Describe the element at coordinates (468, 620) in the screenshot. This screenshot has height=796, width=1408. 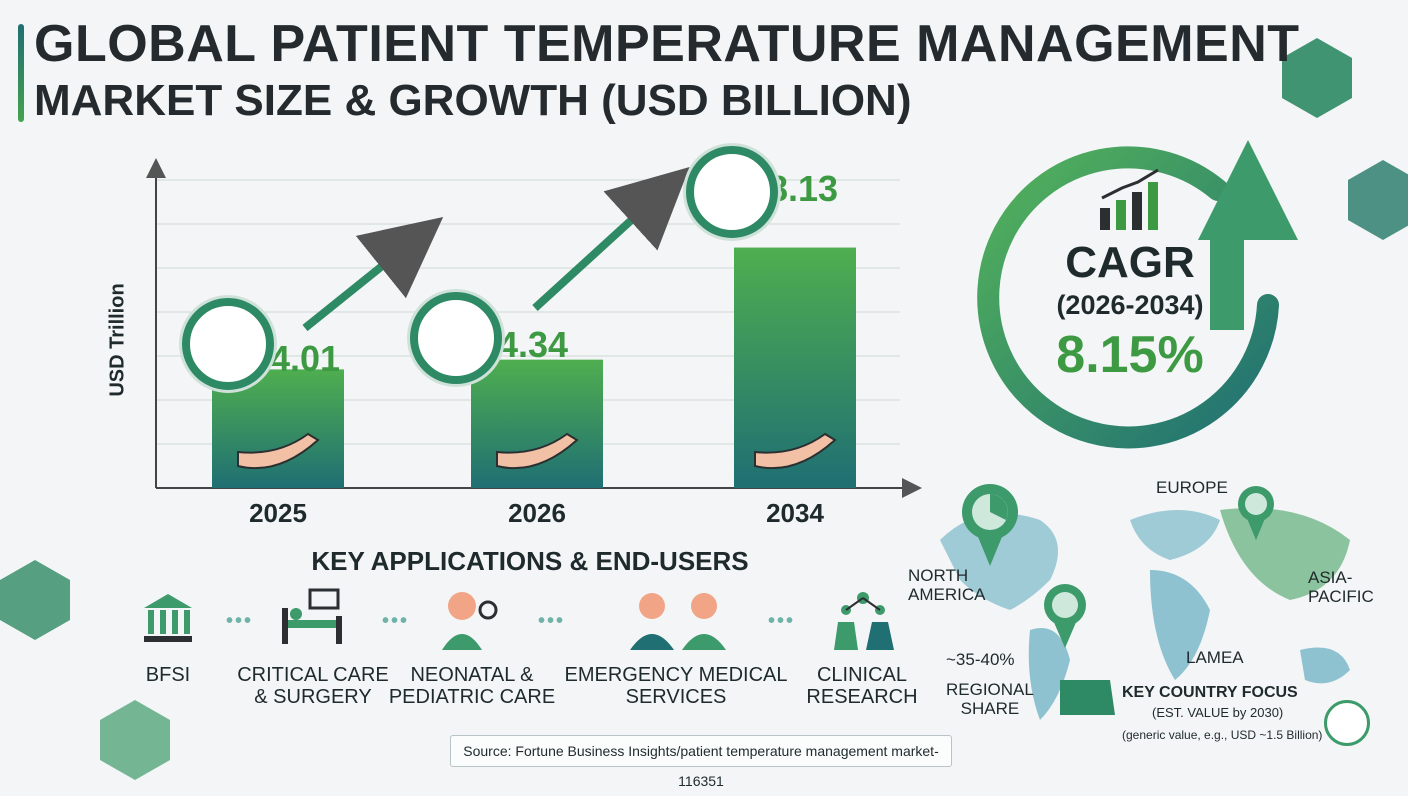
I see `nurse-icon` at that location.